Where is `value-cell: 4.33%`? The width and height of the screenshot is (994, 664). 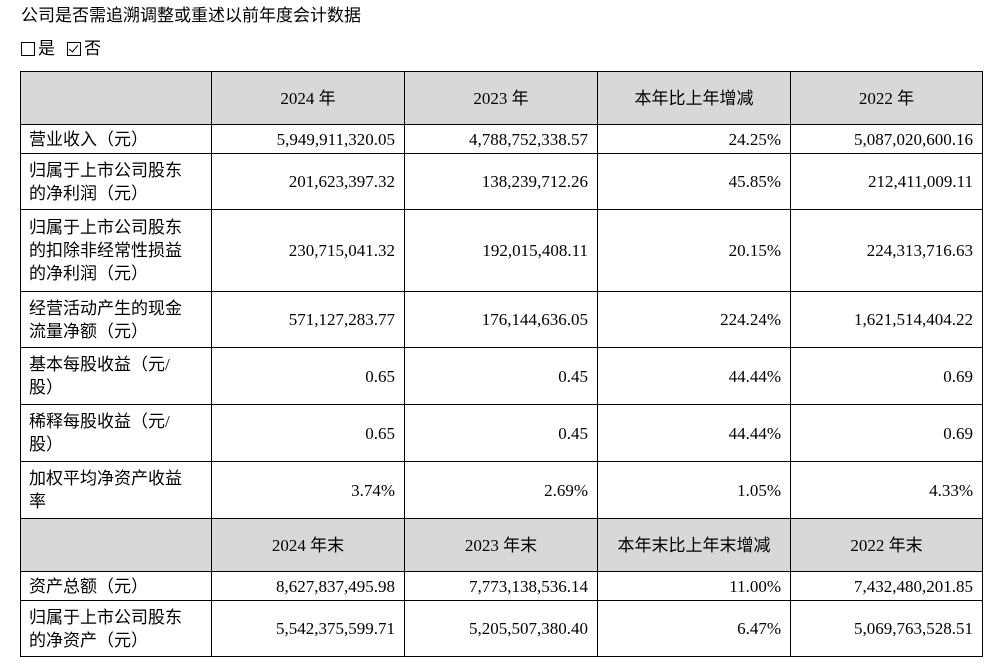
value-cell: 4.33% is located at coordinates (886, 490).